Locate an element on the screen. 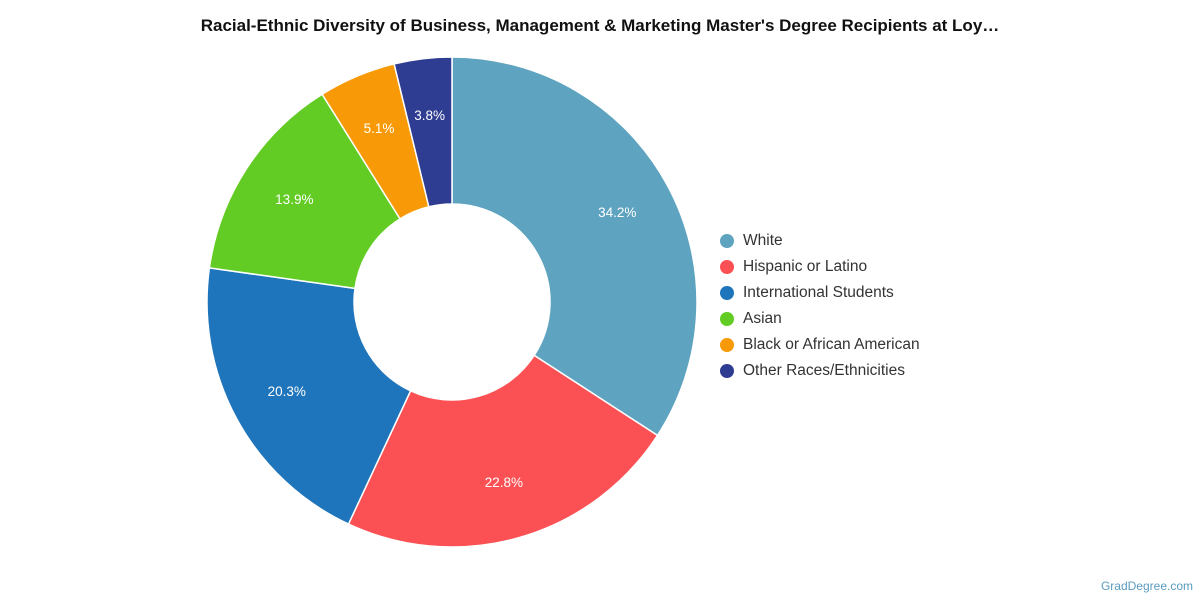 The image size is (1200, 600). source-credit-link: GradDegree.com is located at coordinates (1146, 586).